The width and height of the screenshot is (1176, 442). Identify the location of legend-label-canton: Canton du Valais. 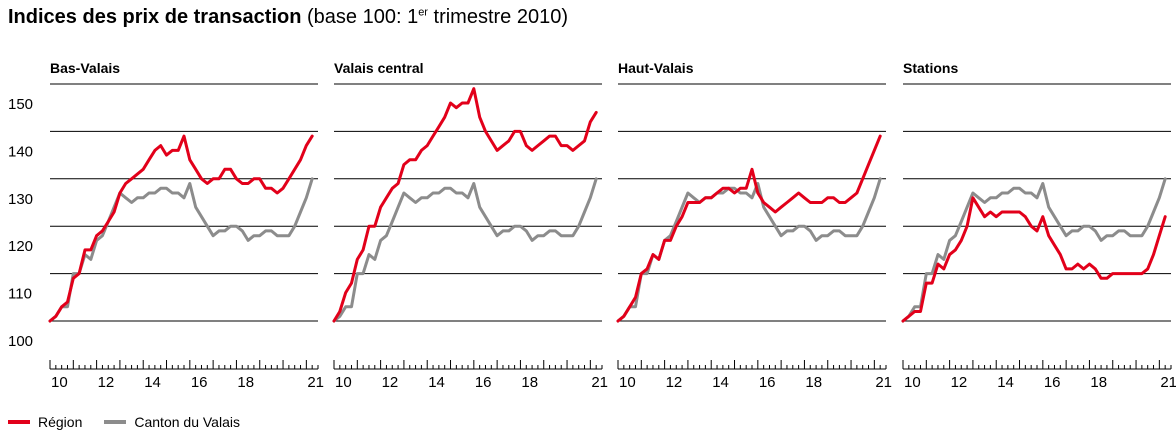
(187, 422).